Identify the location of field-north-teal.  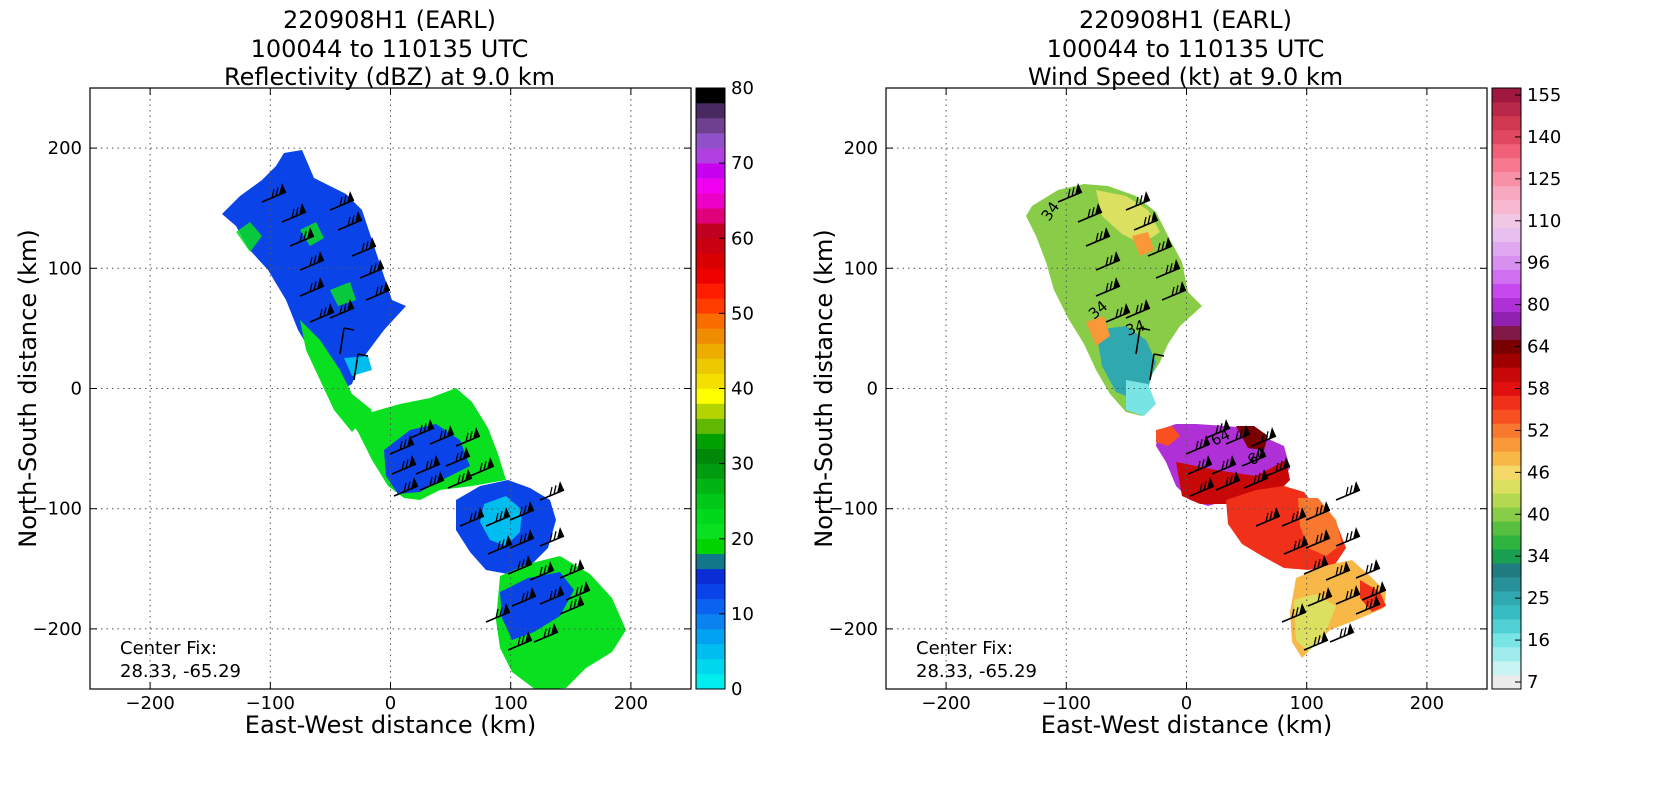
(1126, 363).